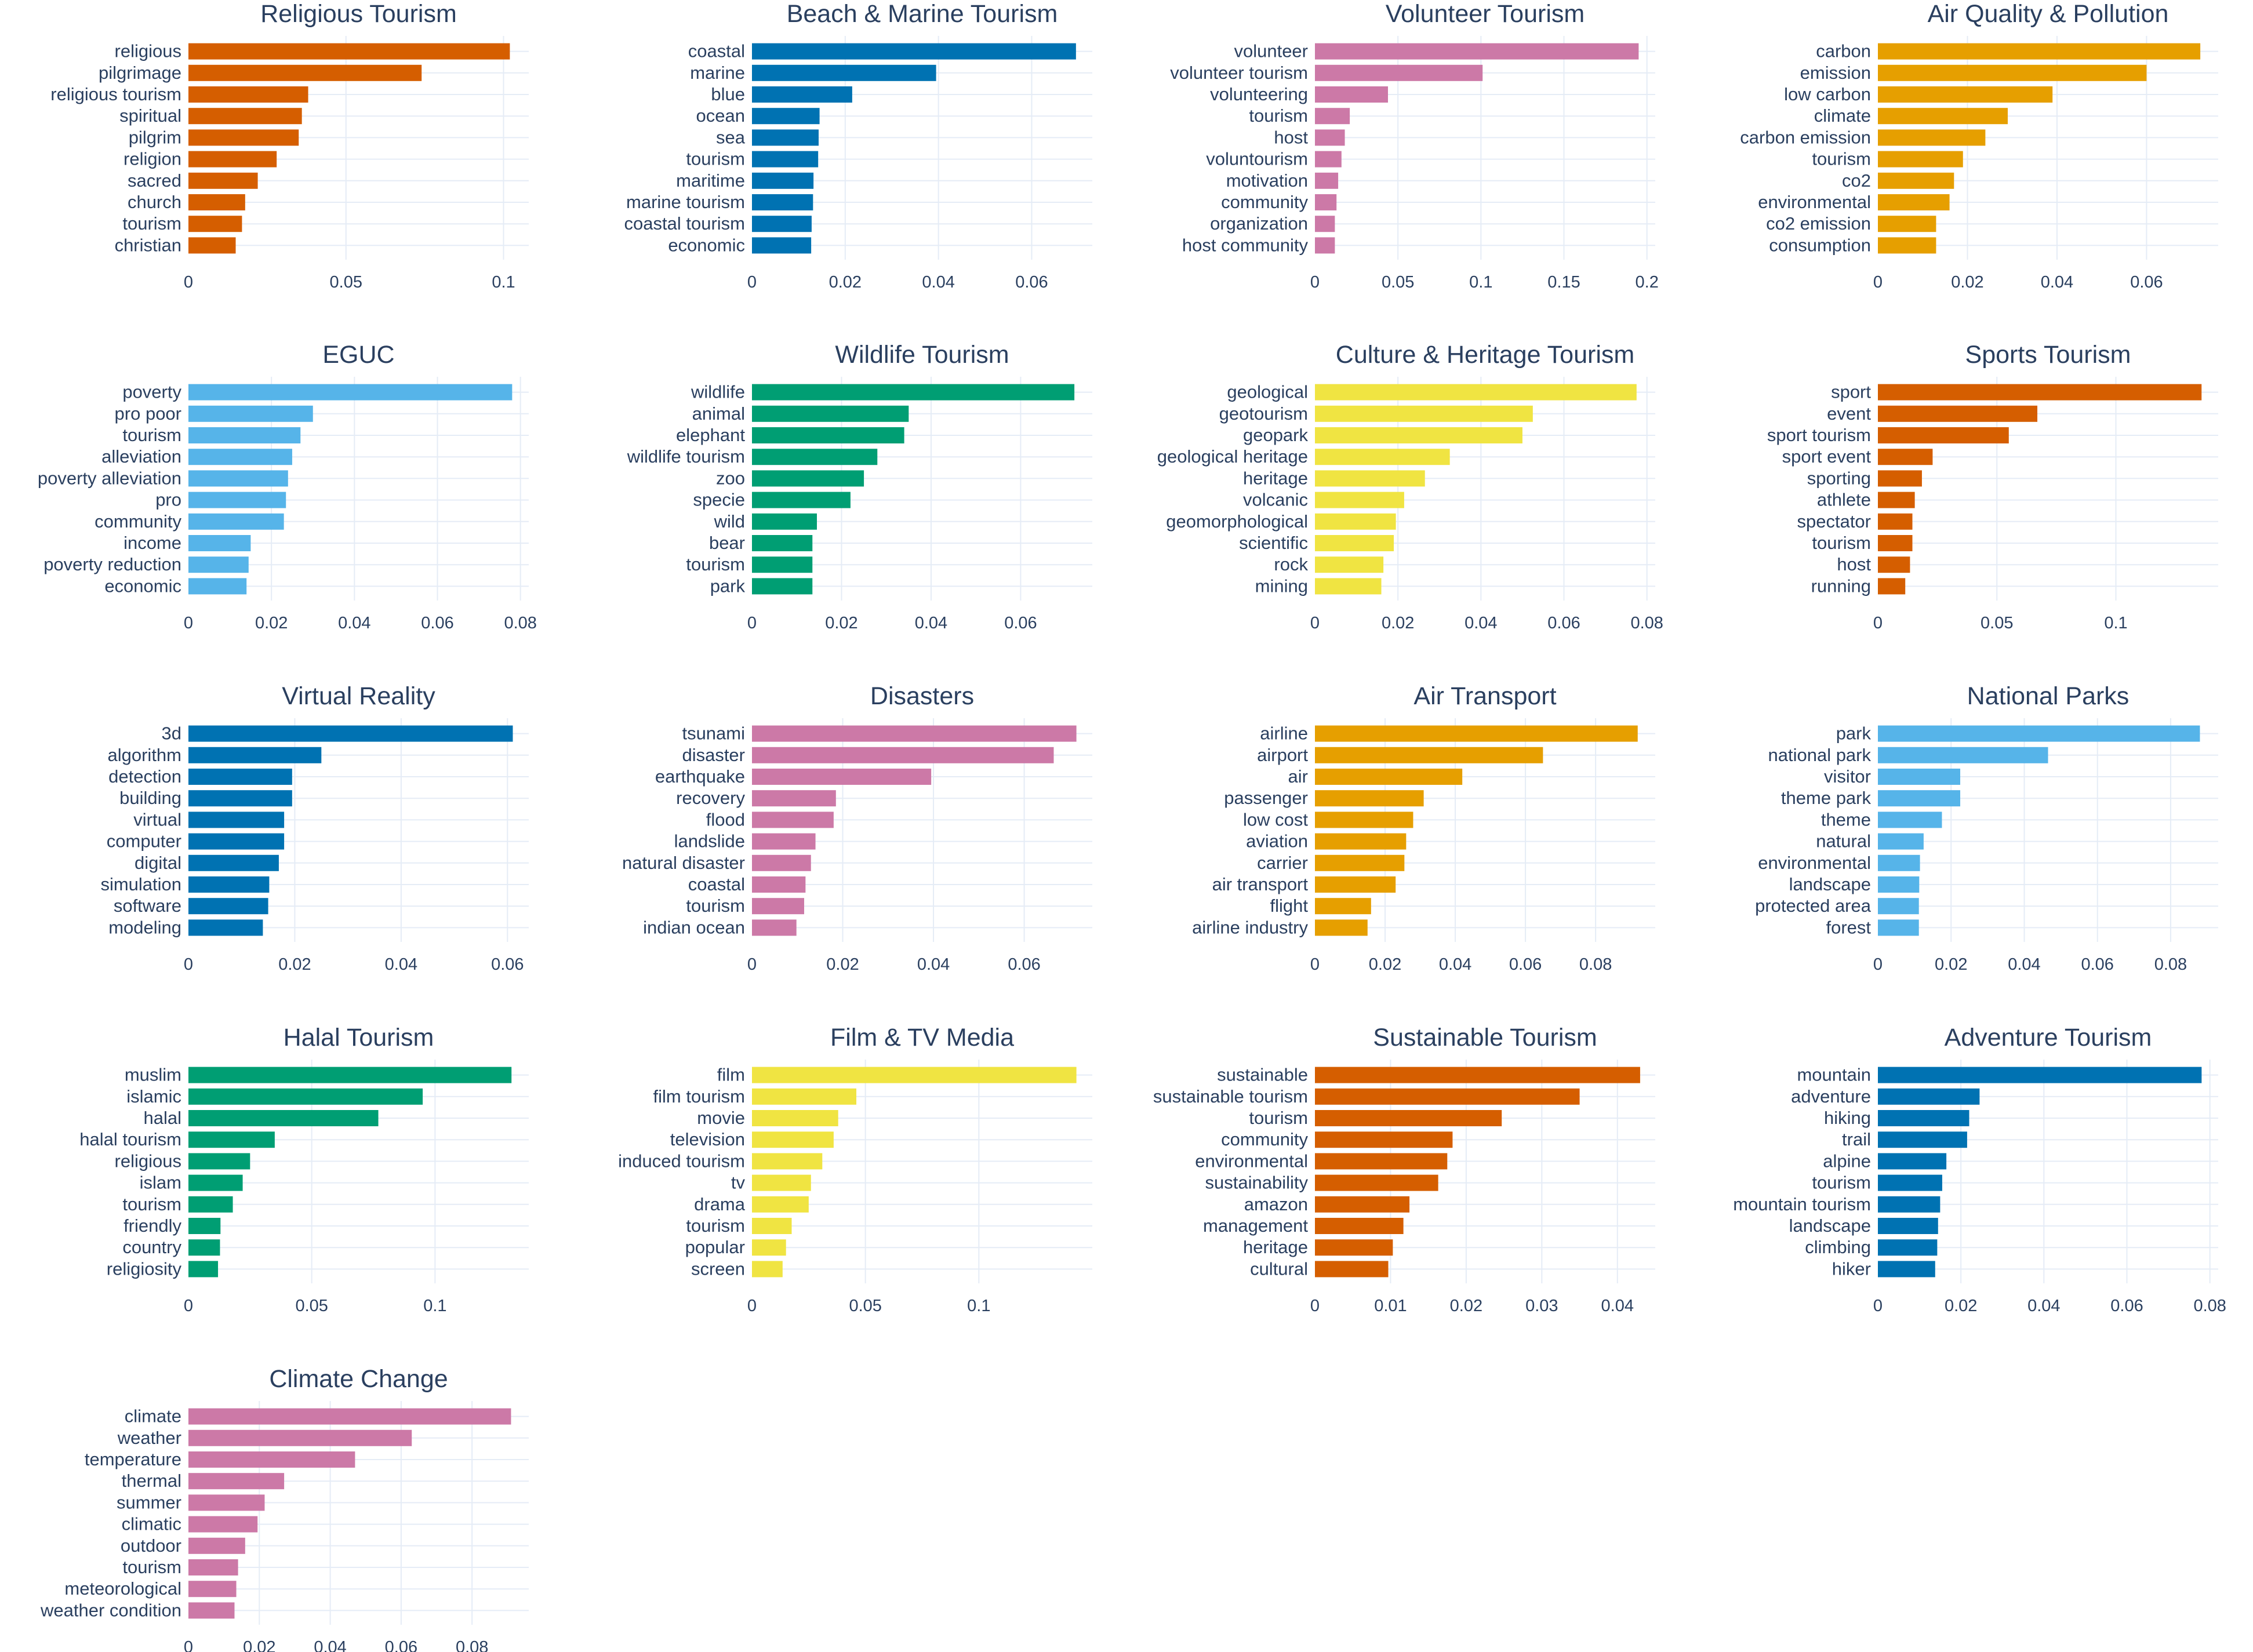 The width and height of the screenshot is (2253, 1652). I want to click on category-label: host, so click(1854, 564).